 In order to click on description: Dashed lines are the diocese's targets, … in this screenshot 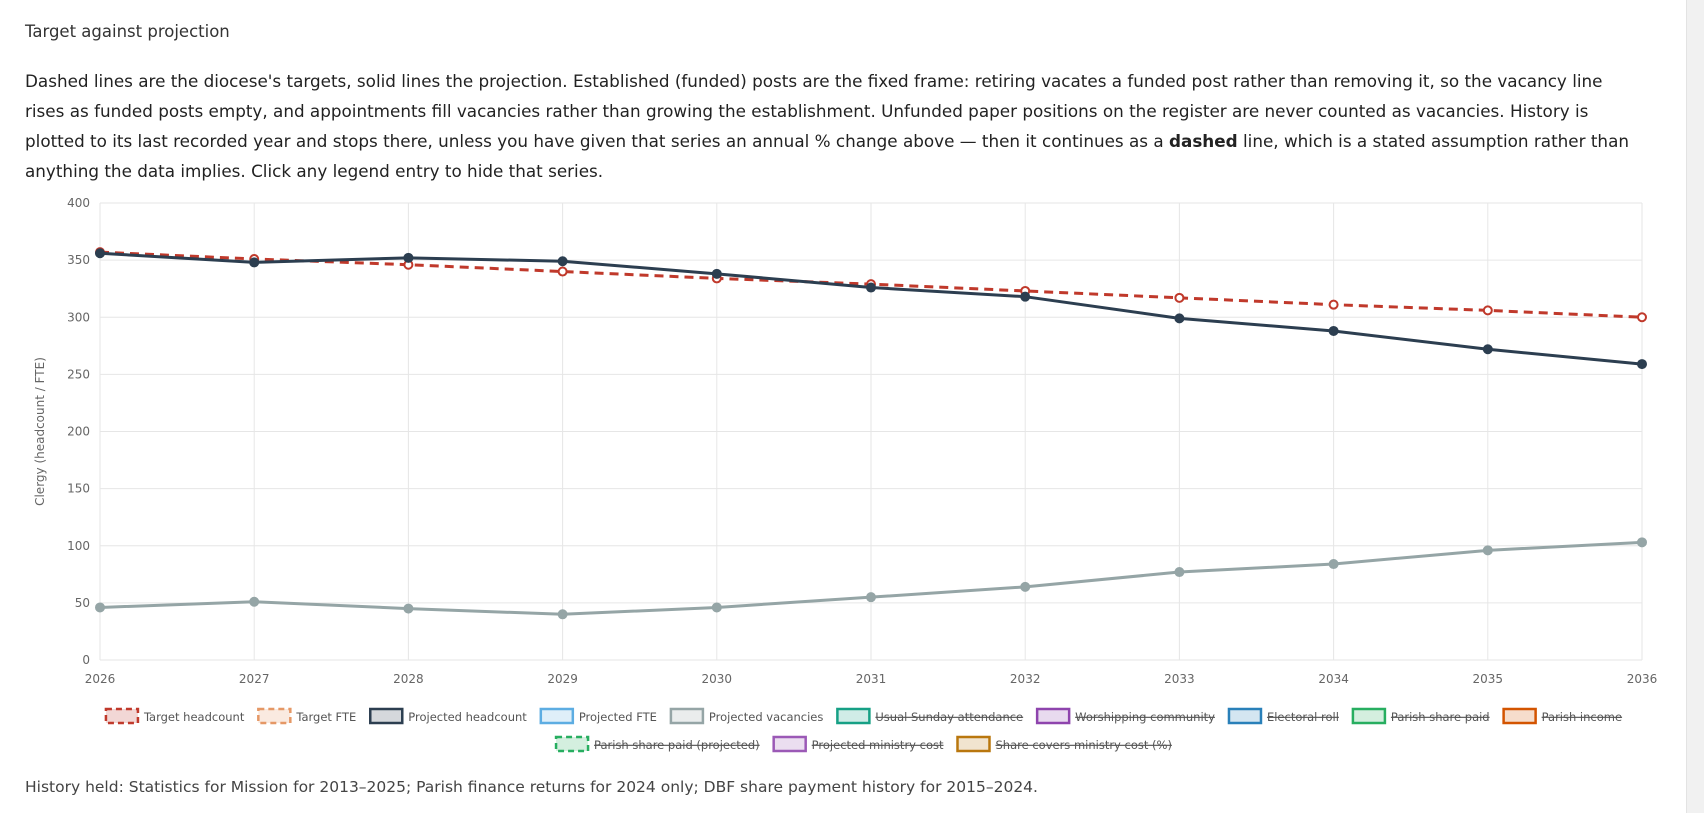, I will do `click(830, 126)`.